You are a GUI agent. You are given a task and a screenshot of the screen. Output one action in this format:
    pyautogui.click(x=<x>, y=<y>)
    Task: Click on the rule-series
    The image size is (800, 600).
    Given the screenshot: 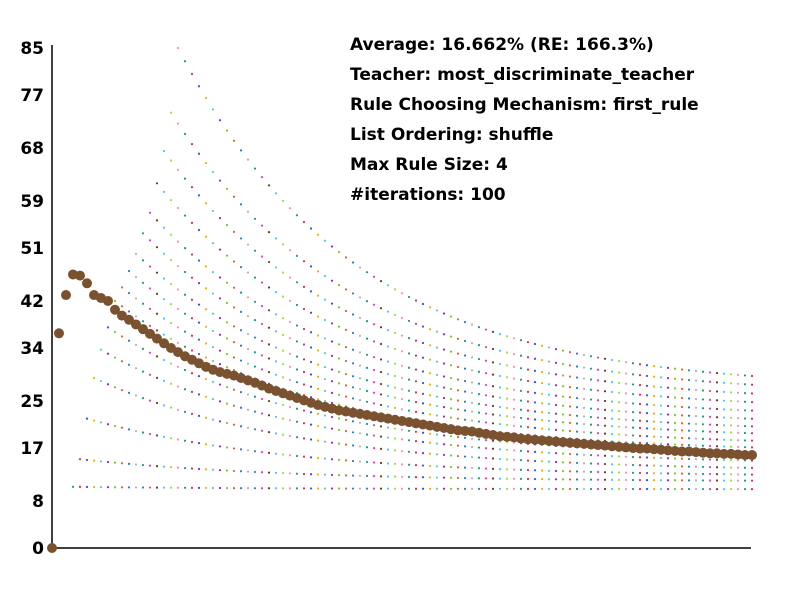 What is the action you would take?
    pyautogui.click(x=416, y=470)
    